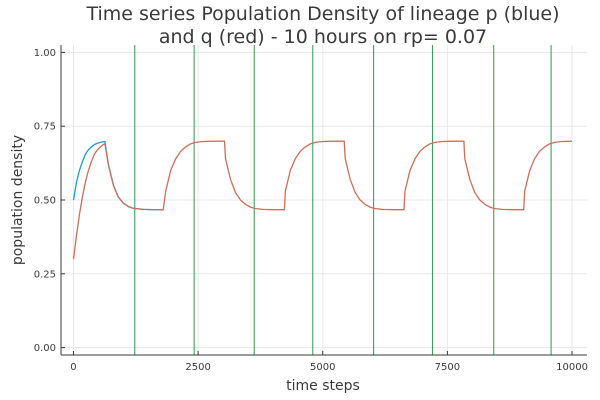 This screenshot has height=400, width=600. I want to click on y-axis-label: population density, so click(18, 200).